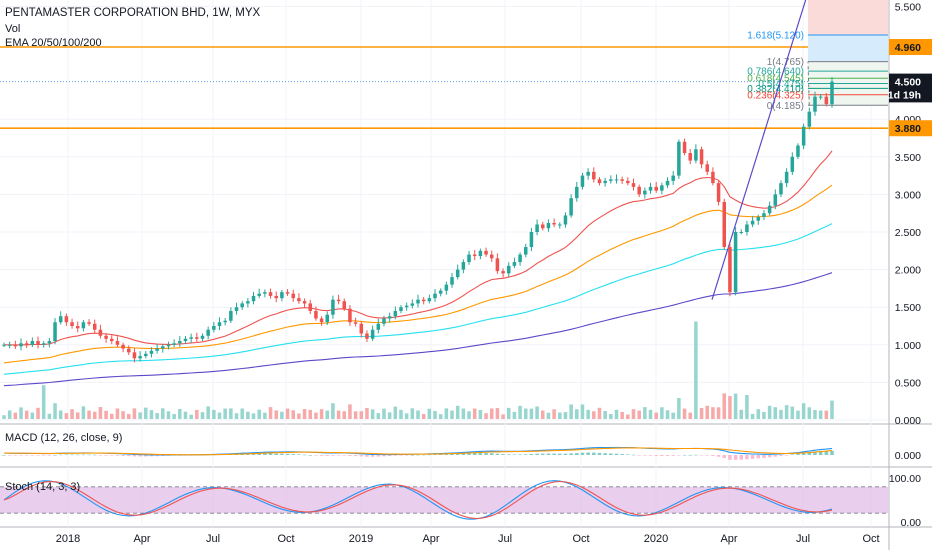  I want to click on stoch-legend: Stoch (14, 3, 3), so click(43, 487).